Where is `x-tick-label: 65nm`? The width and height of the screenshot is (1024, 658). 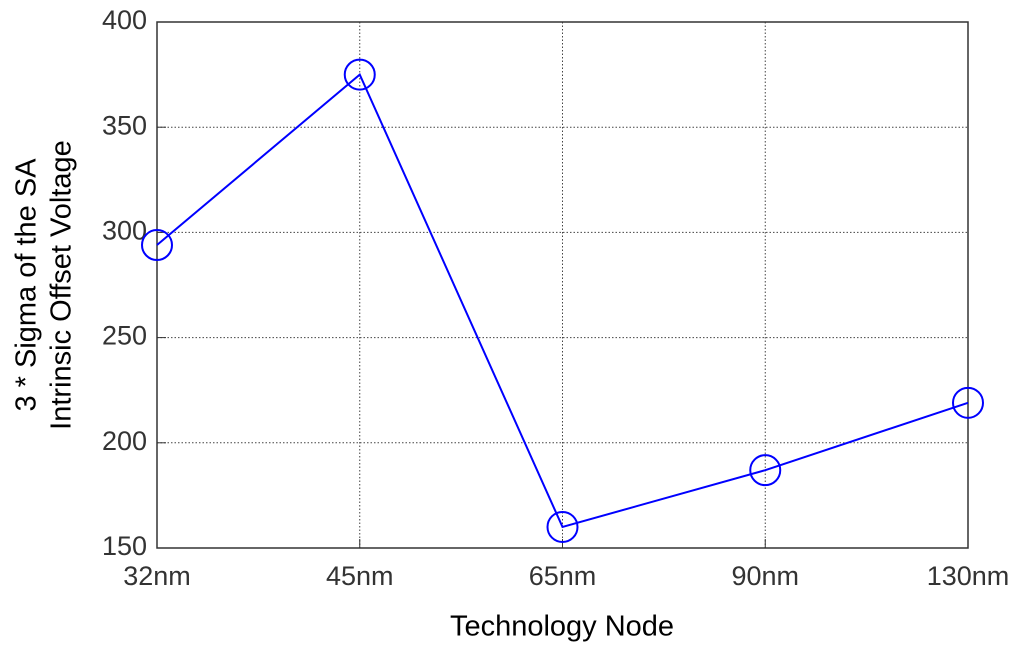 x-tick-label: 65nm is located at coordinates (563, 576).